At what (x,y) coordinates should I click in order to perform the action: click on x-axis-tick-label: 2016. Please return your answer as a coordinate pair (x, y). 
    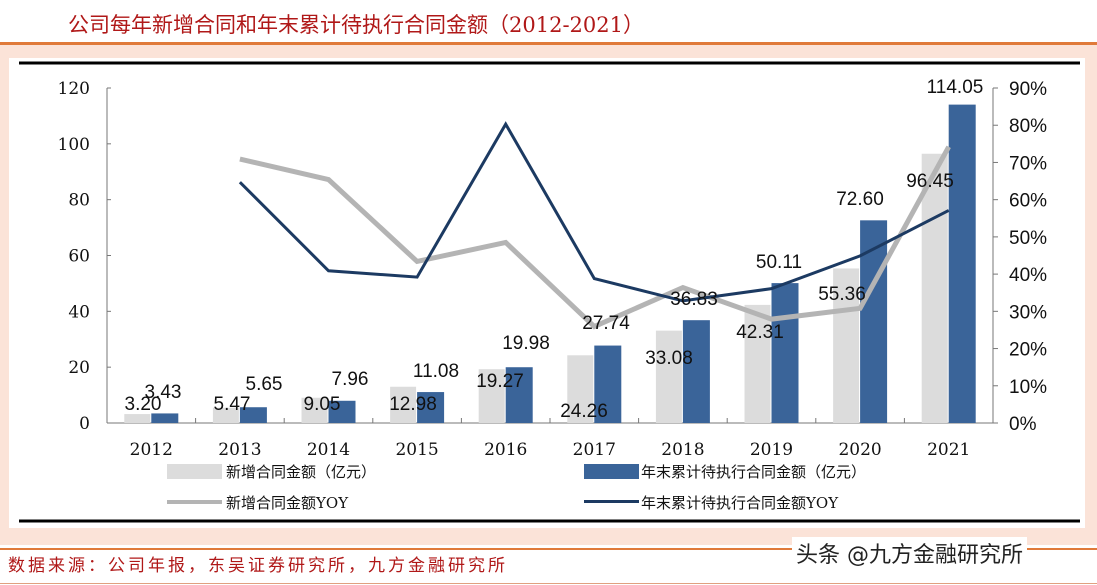
    Looking at the image, I should click on (505, 450).